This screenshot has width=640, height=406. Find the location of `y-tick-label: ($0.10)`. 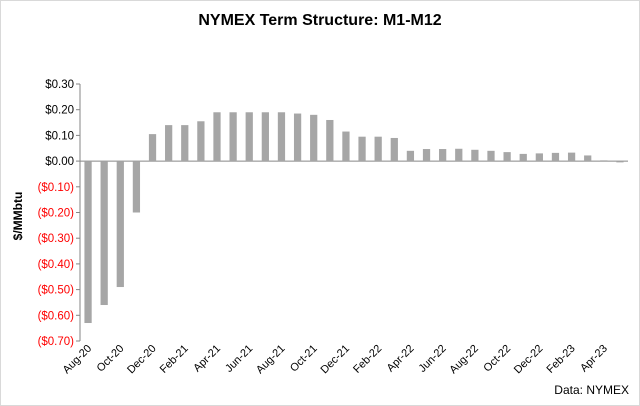

y-tick-label: ($0.10) is located at coordinates (56, 188).